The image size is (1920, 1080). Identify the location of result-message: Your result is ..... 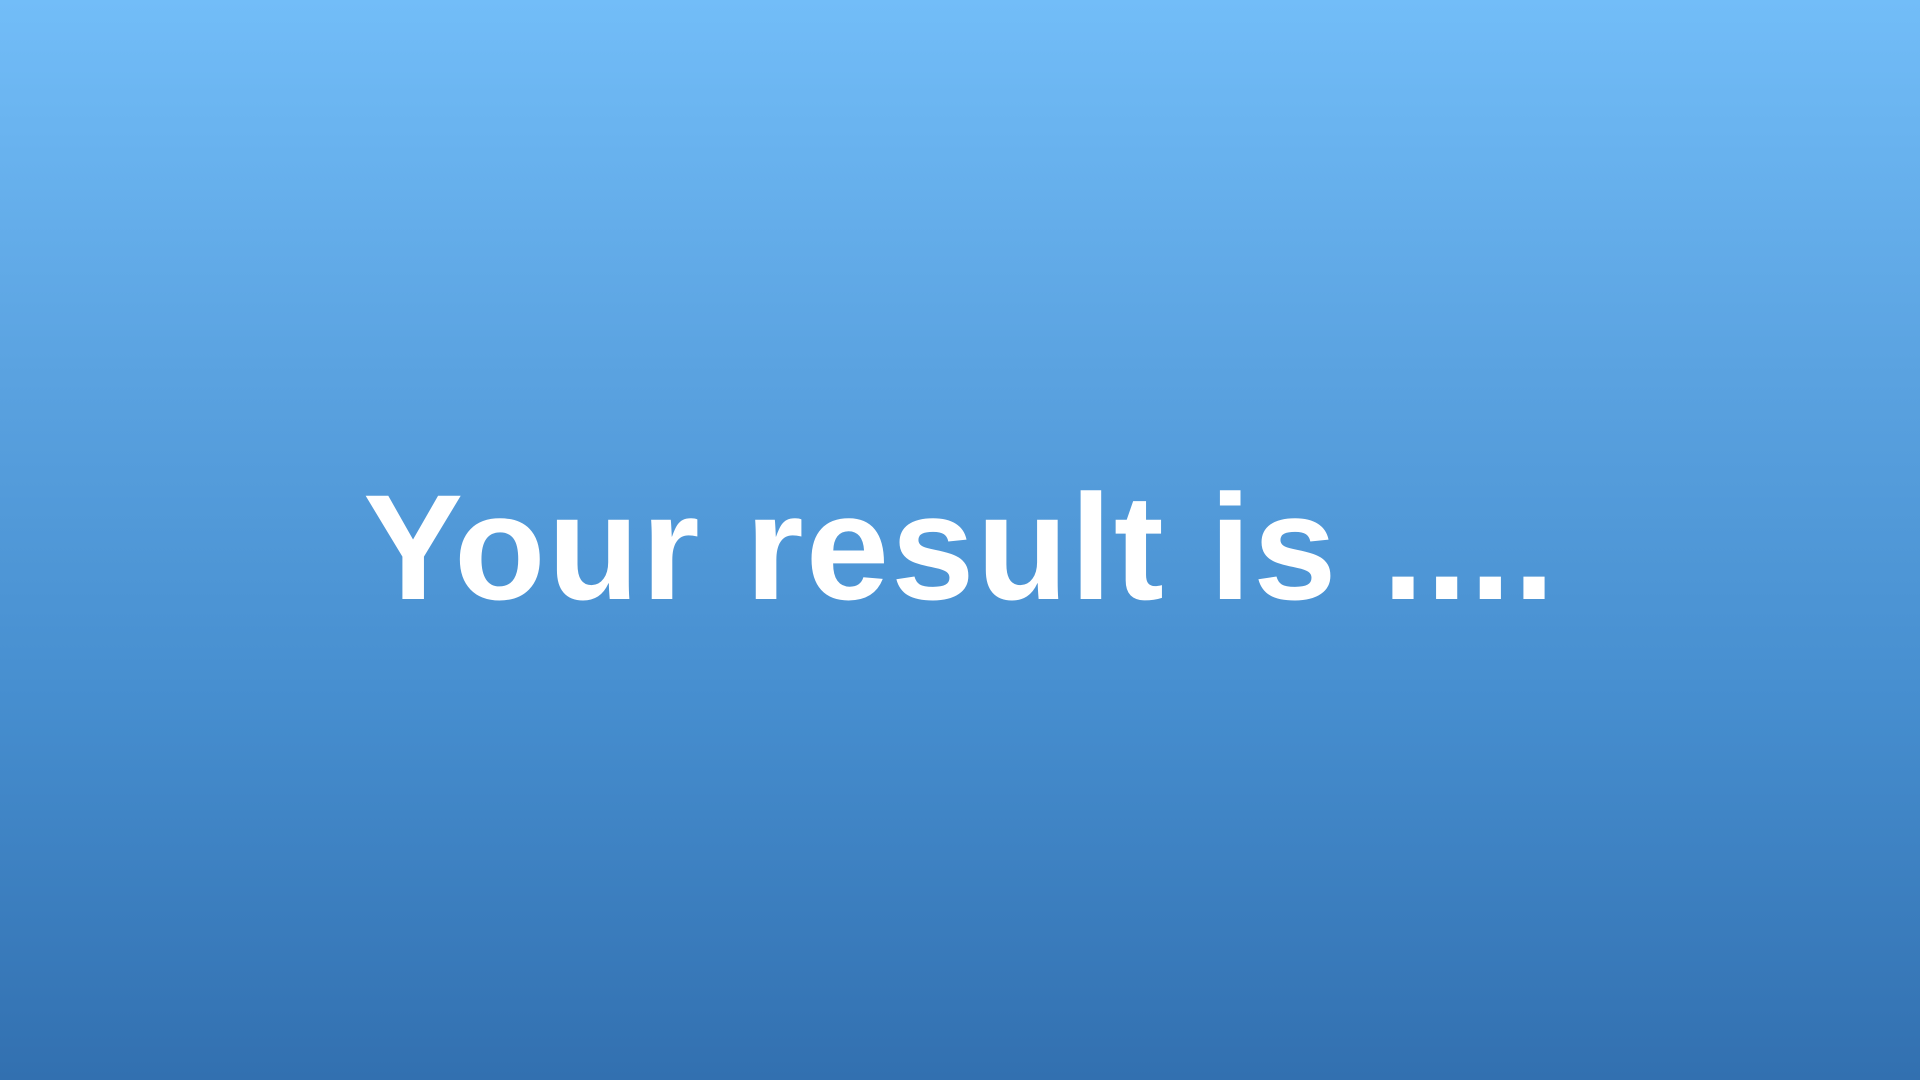
(960, 547).